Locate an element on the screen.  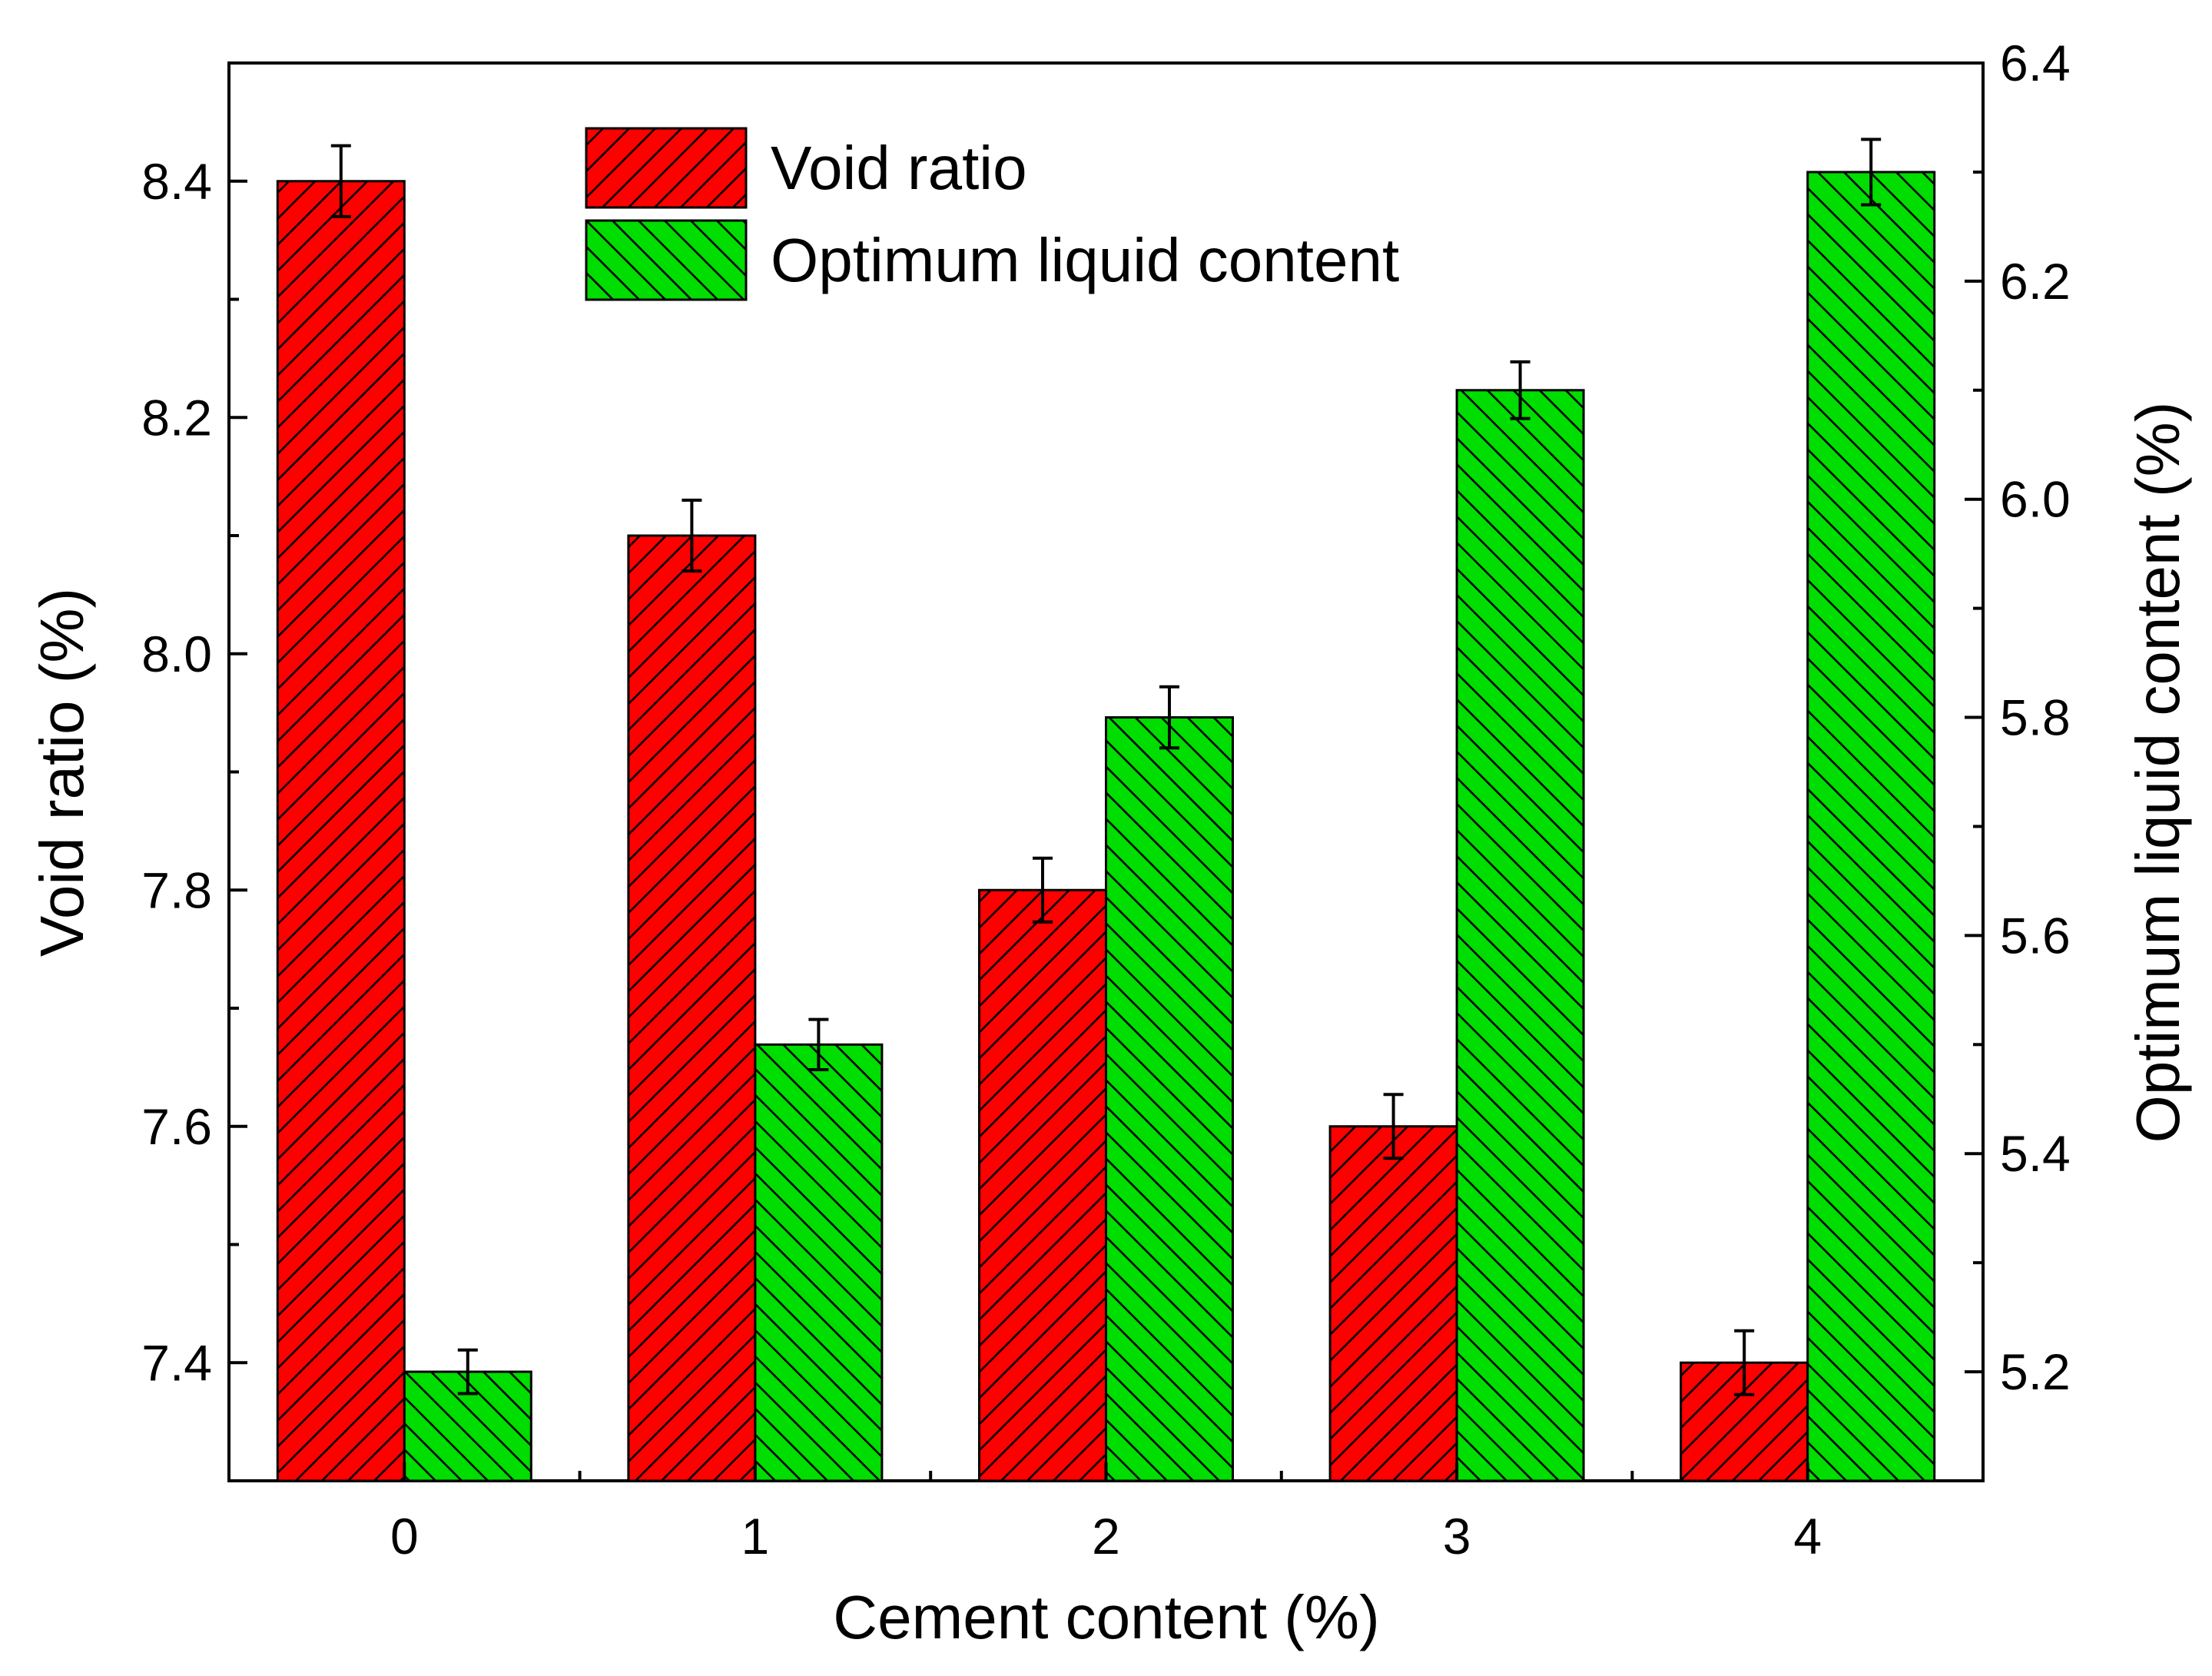
x-axis-title: Cement content (%) is located at coordinates (1106, 1617).